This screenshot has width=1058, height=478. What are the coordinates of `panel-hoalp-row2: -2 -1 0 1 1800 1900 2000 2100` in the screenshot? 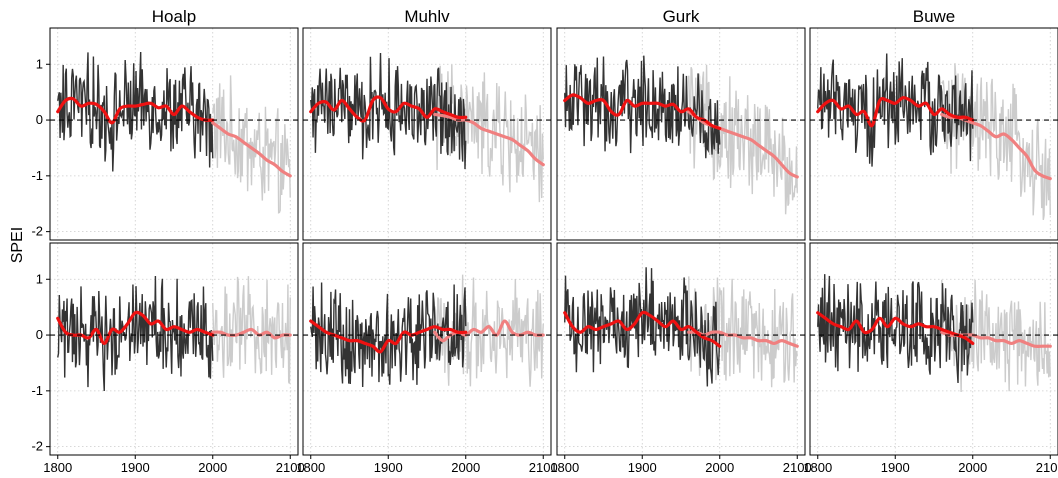 It's located at (168, 358).